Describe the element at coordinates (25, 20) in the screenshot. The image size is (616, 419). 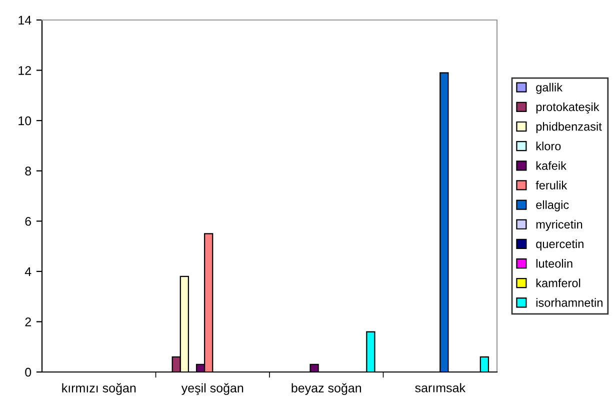
I see `y-tick-label: 14` at that location.